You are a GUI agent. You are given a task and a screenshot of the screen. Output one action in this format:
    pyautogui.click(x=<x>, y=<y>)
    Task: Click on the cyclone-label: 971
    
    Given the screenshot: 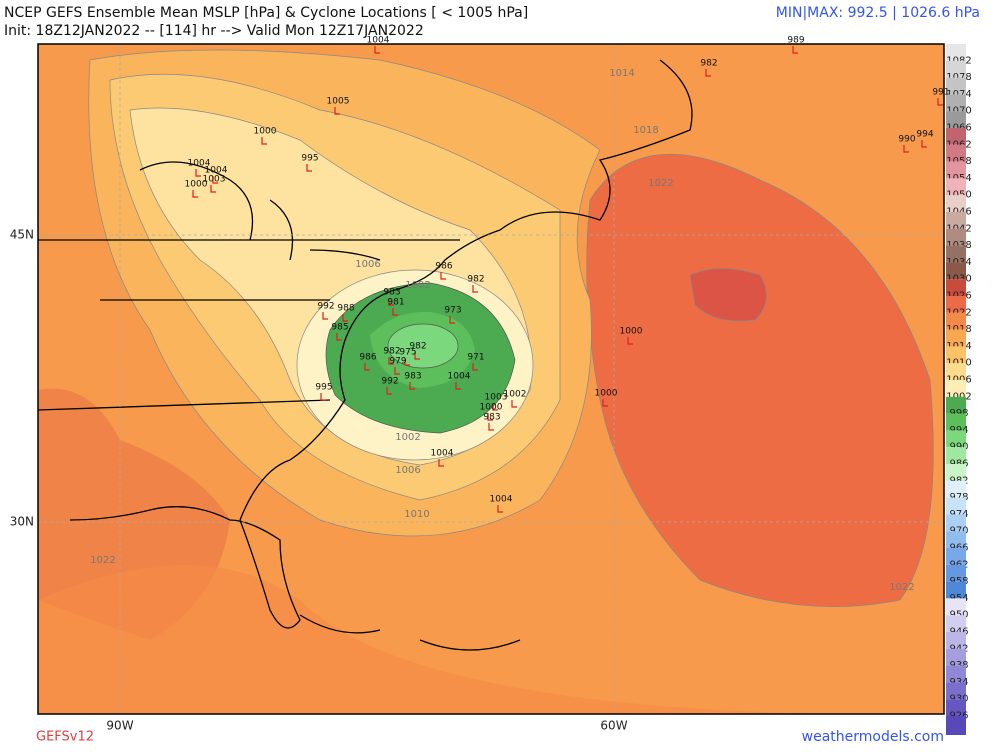 What is the action you would take?
    pyautogui.click(x=475, y=358)
    